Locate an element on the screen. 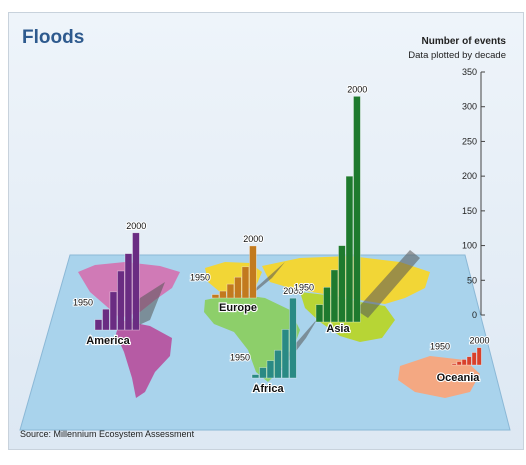 The width and height of the screenshot is (526, 465). chart-title: Floods is located at coordinates (53, 37).